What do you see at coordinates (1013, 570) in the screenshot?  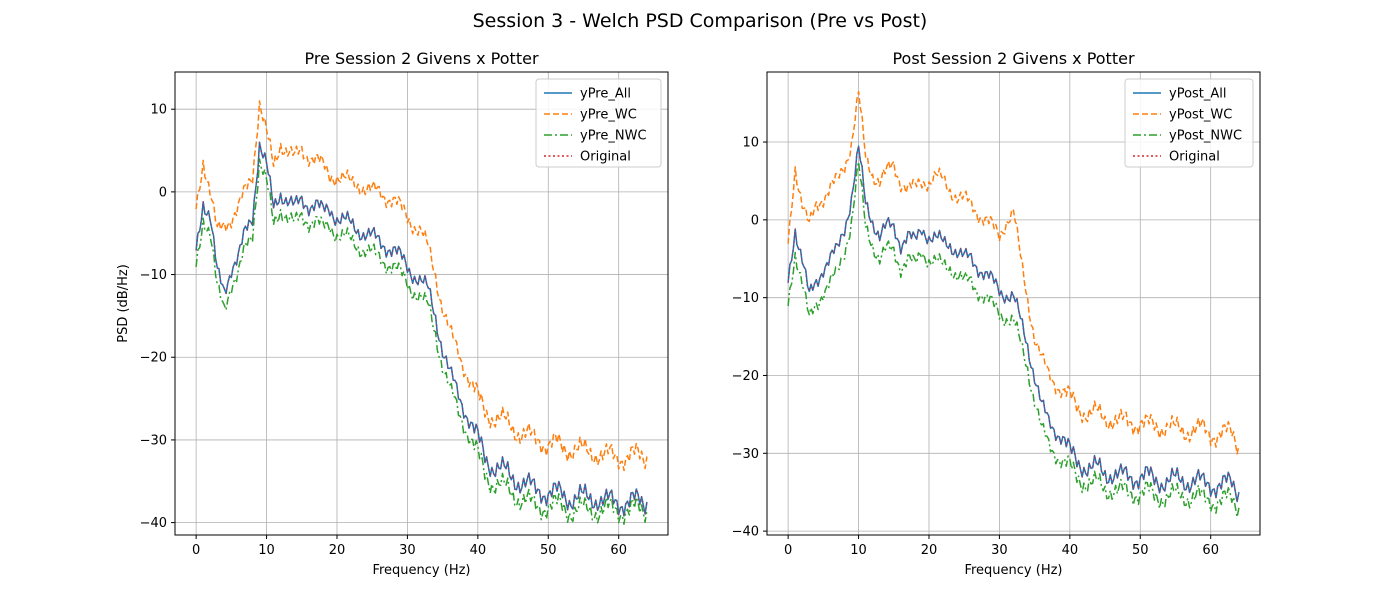 I see `p1-xlabel: Frequency (Hz)` at bounding box center [1013, 570].